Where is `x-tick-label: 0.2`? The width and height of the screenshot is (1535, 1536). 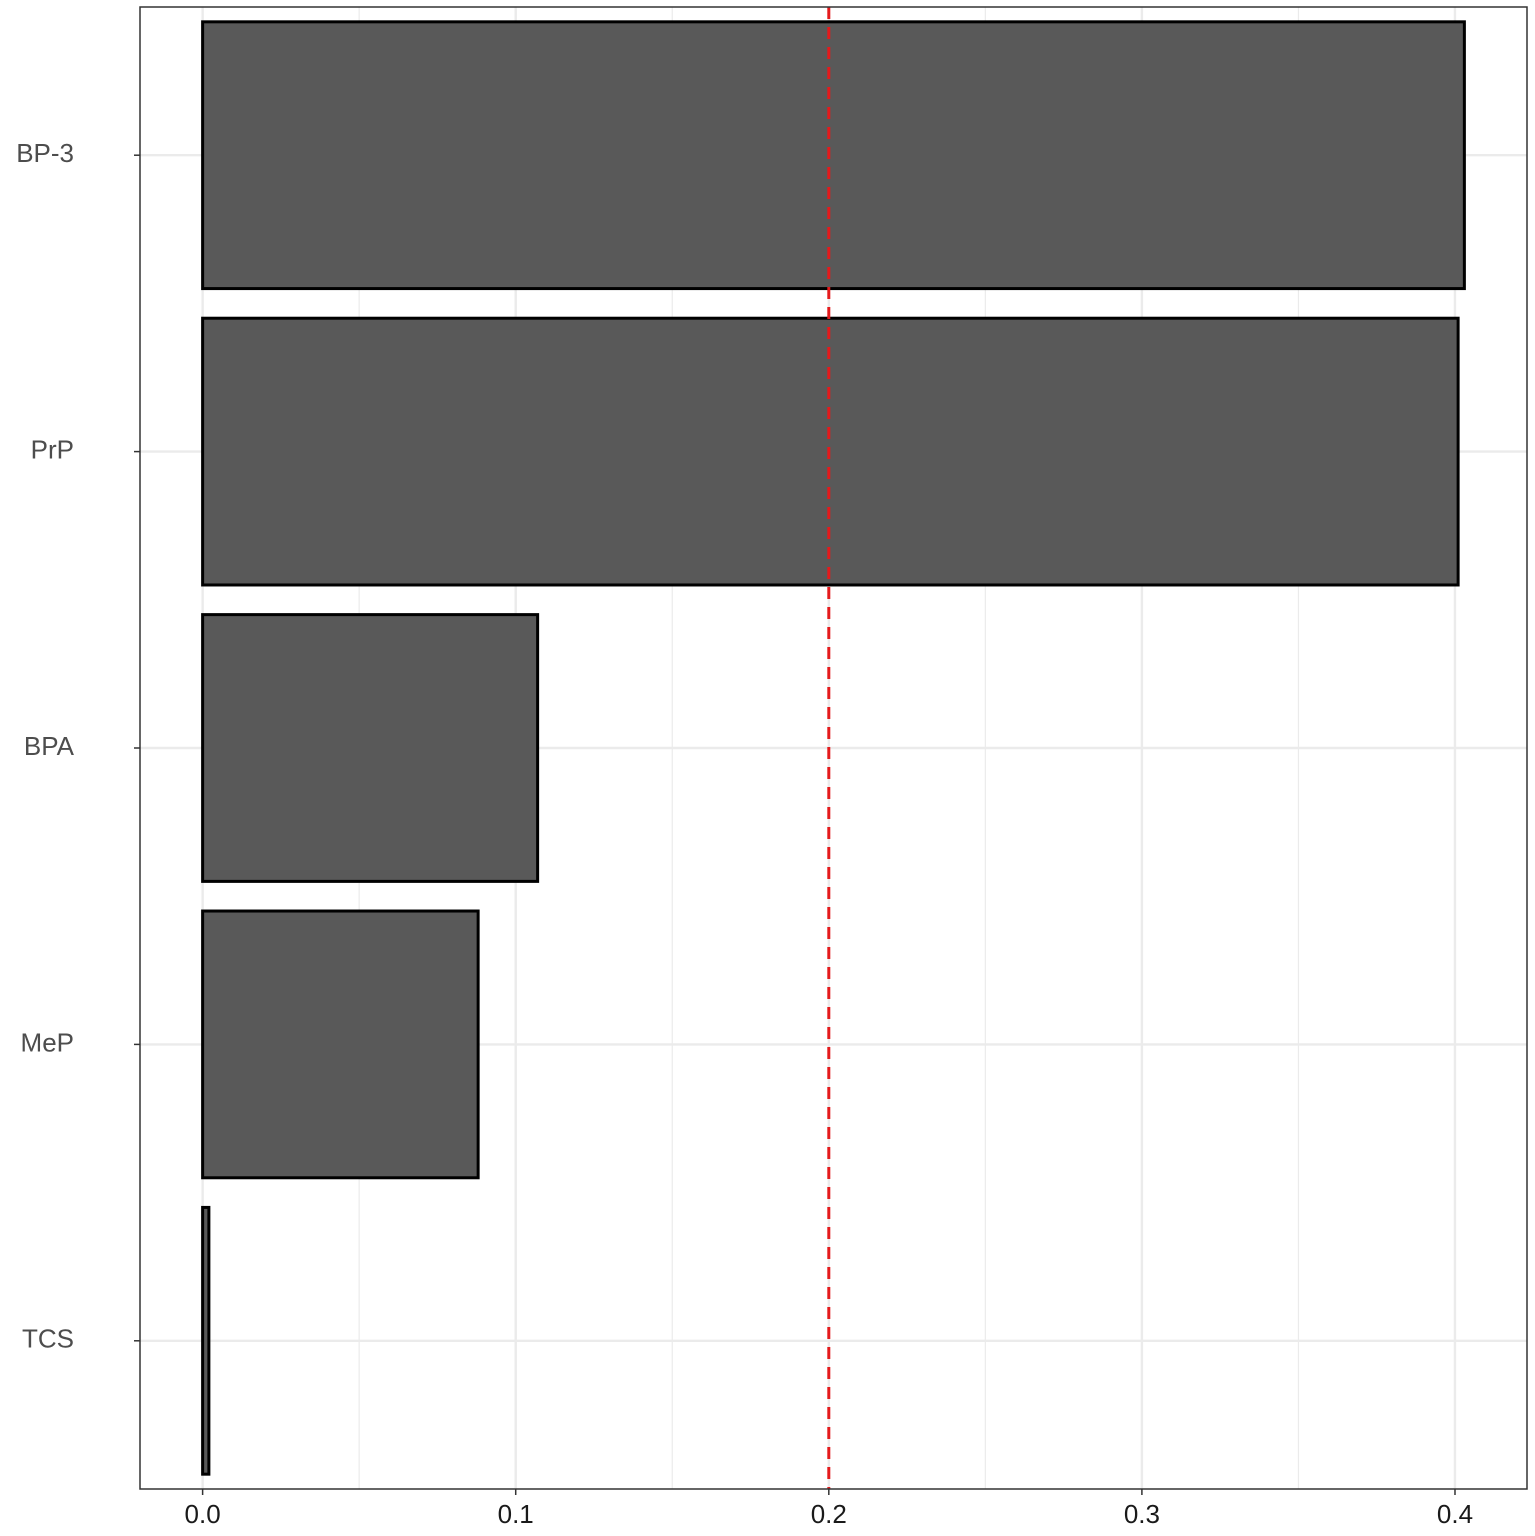
x-tick-label: 0.2 is located at coordinates (829, 1514).